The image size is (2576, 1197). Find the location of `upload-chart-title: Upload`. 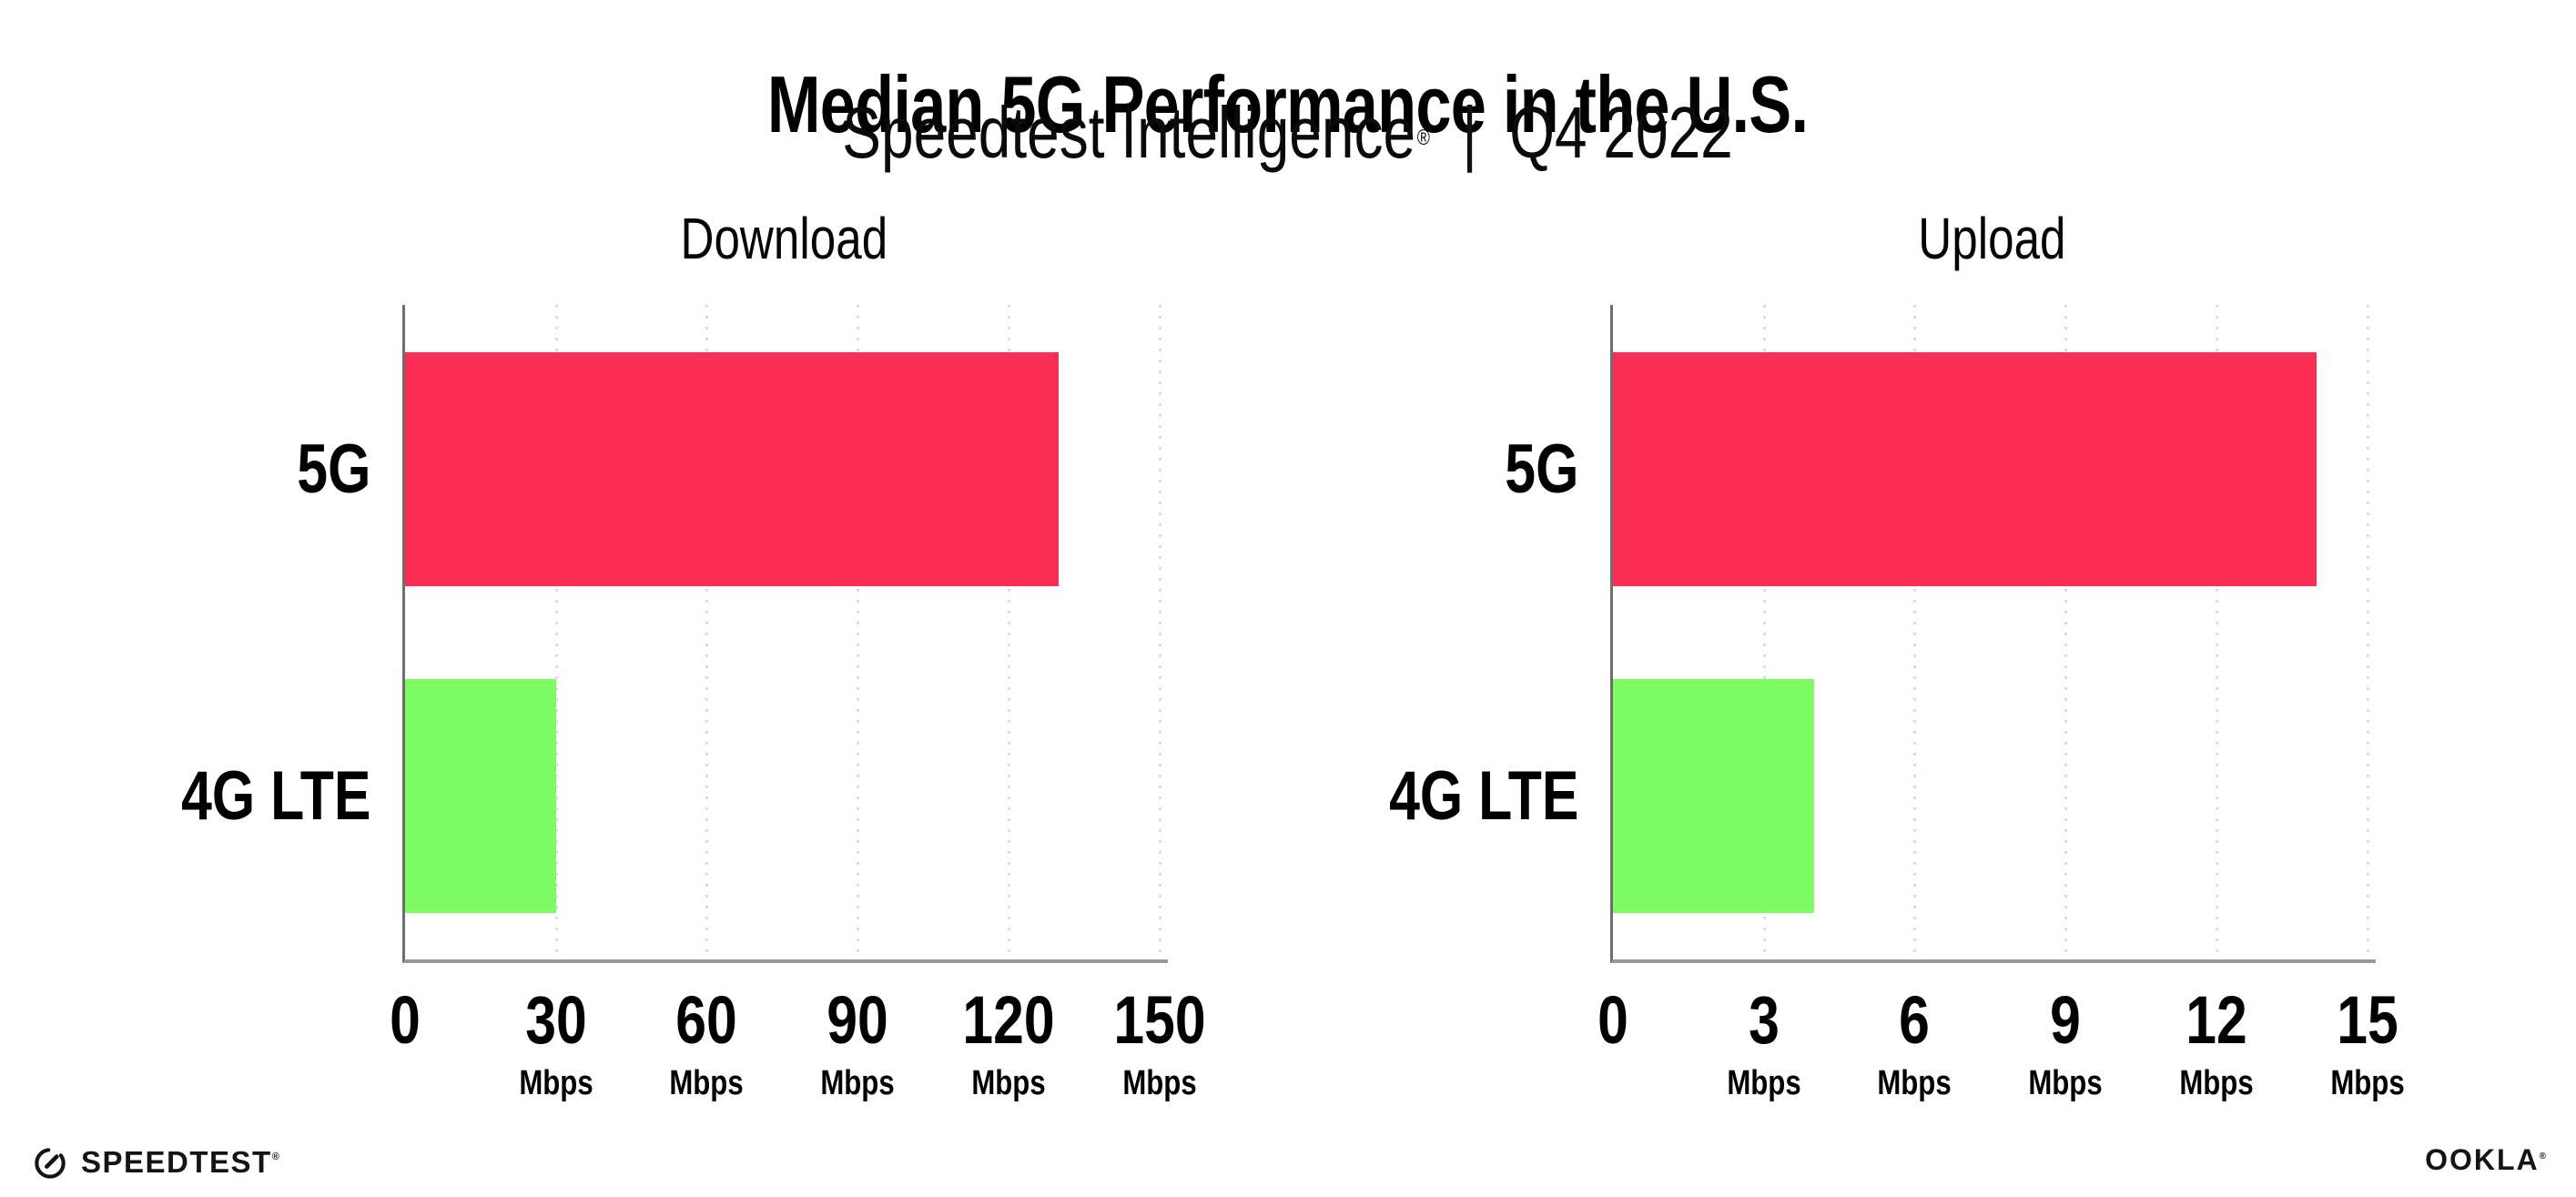

upload-chart-title: Upload is located at coordinates (1991, 238).